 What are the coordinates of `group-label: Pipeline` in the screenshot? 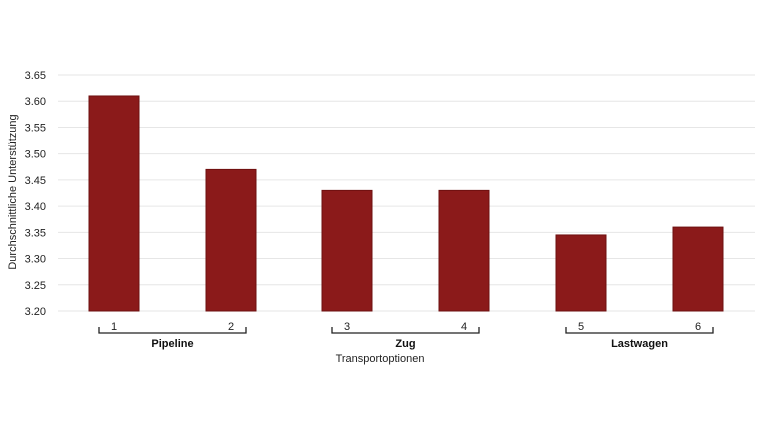 It's located at (172, 344).